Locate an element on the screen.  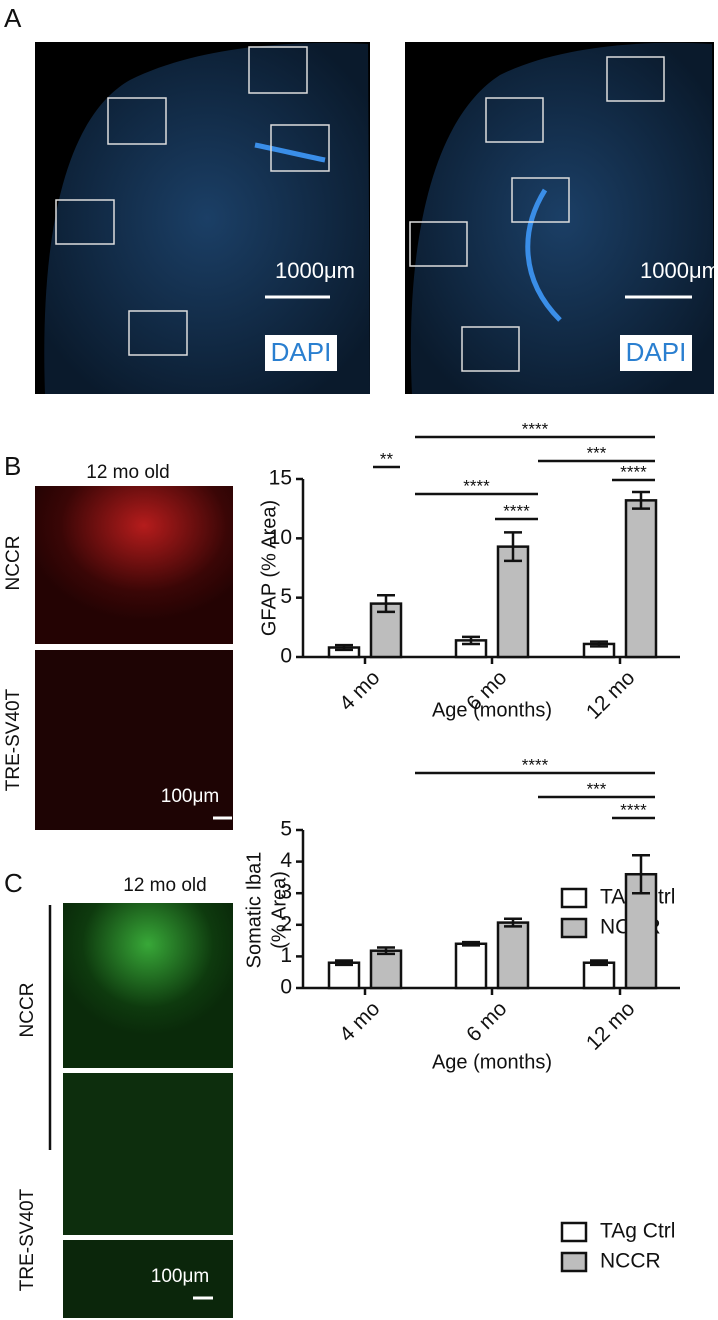
y-tick-label: 10 is located at coordinates (280, 537).